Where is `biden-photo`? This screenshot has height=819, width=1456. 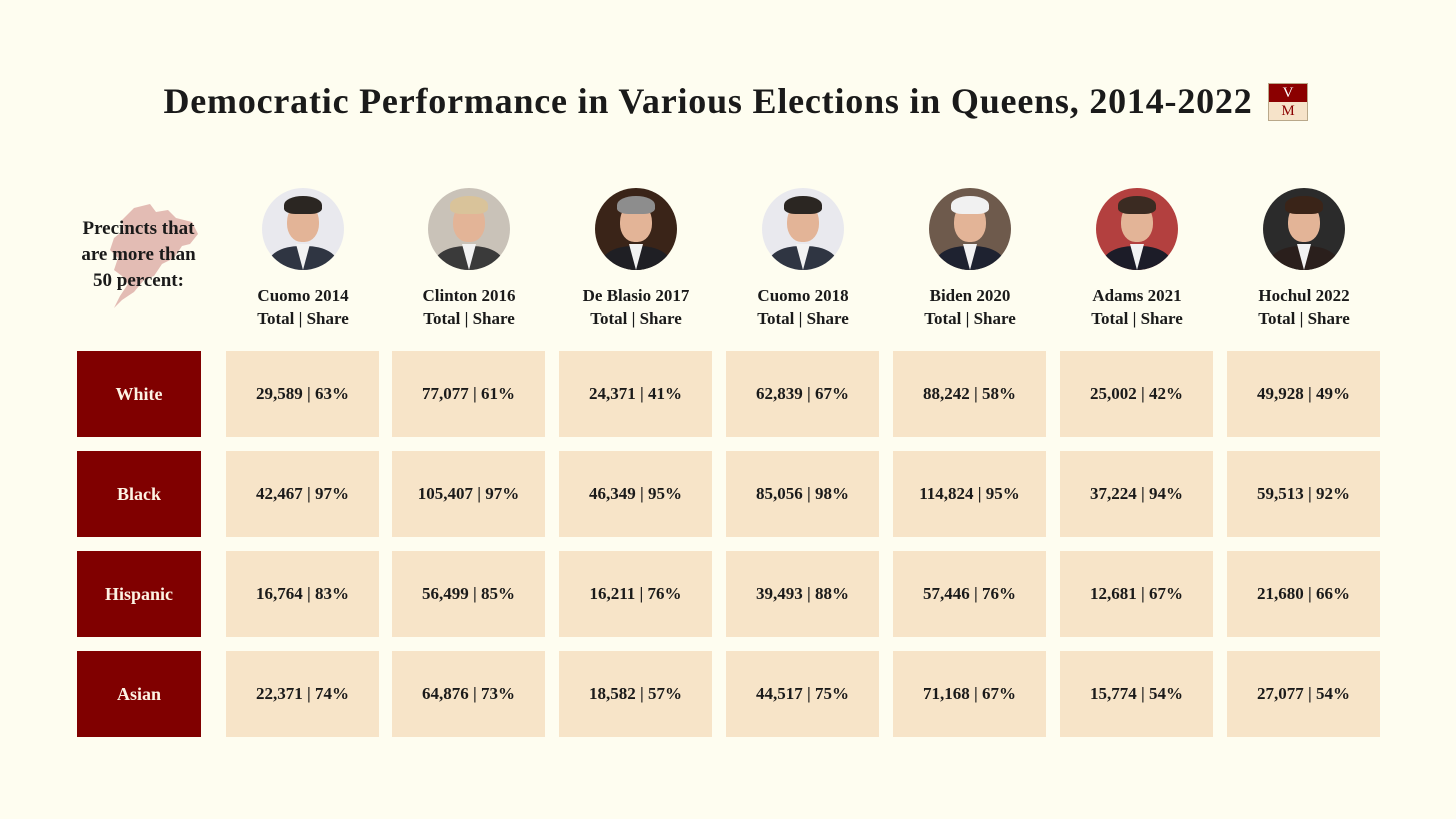
biden-photo is located at coordinates (970, 229).